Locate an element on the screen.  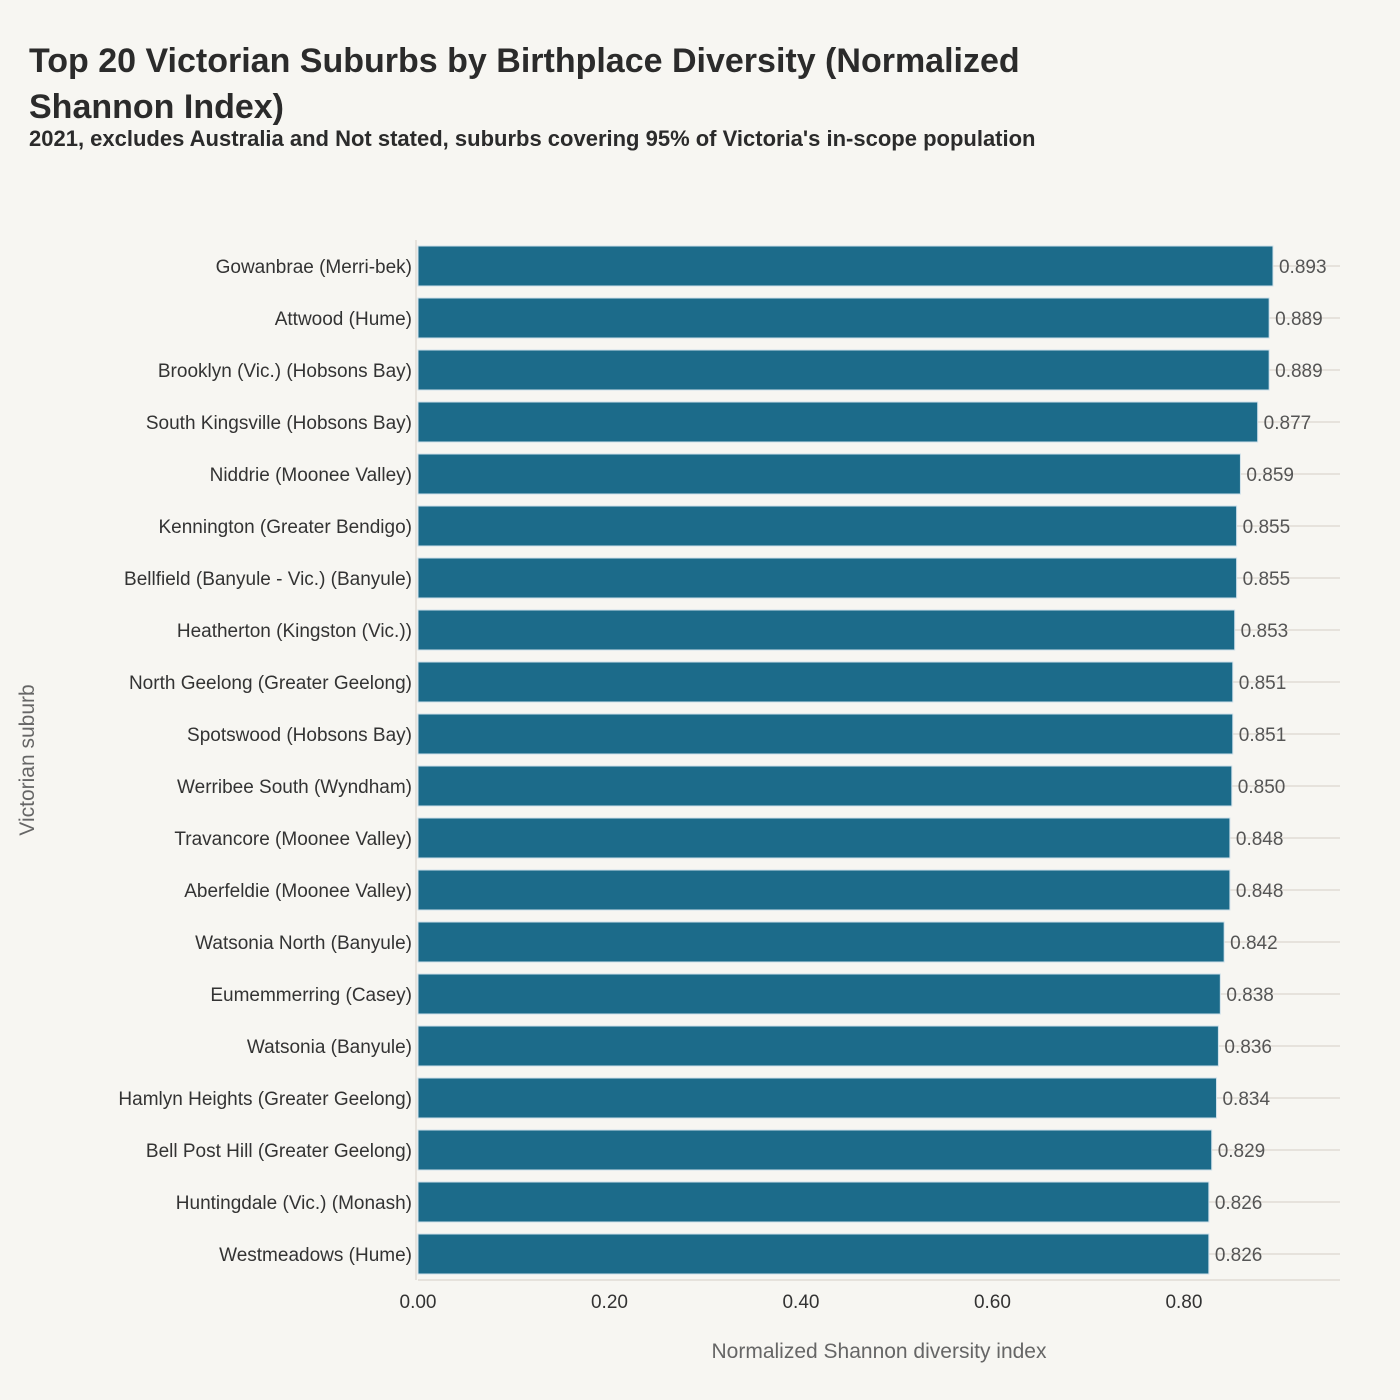
y-tick-label: Werribee South (Wyndham) is located at coordinates (294, 787).